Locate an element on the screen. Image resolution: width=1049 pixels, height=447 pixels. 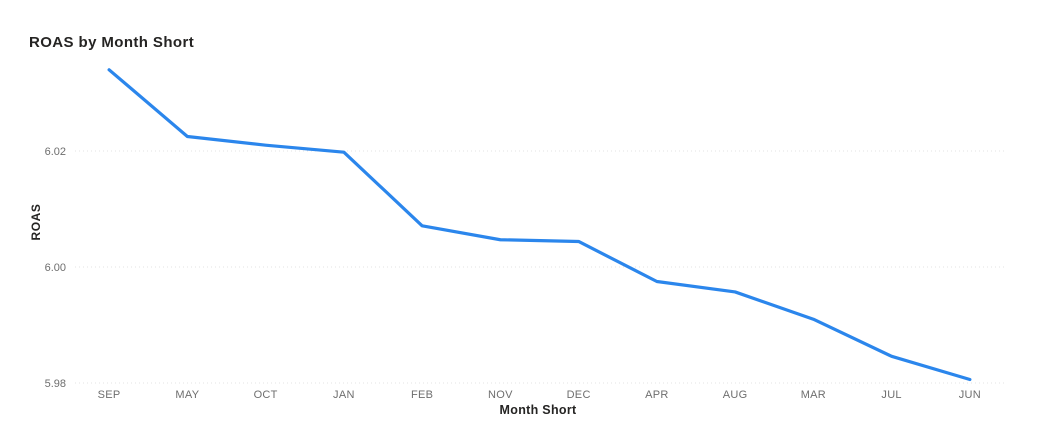
x-axis-tick-label: JUN is located at coordinates (970, 395).